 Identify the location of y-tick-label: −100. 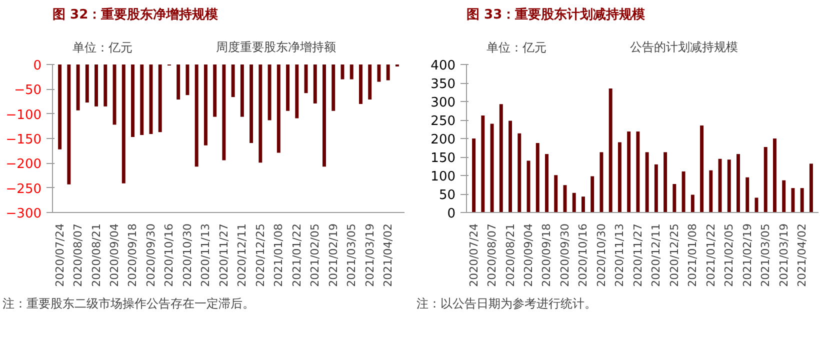
(24, 115).